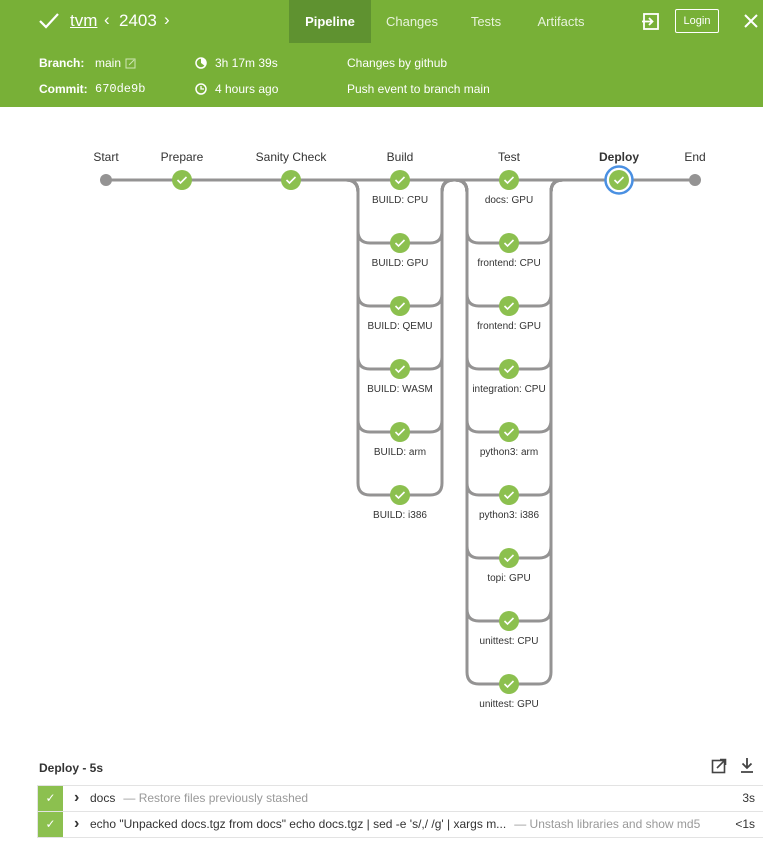 This screenshot has width=763, height=846. Describe the element at coordinates (418, 89) in the screenshot. I see `cause: Push event to branch main` at that location.